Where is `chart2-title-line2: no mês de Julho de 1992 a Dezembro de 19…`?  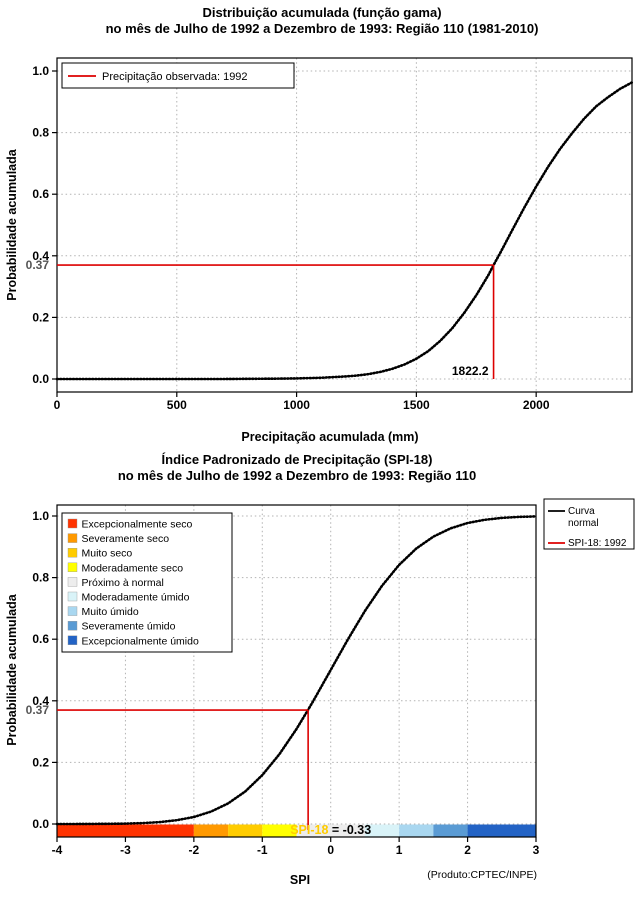 chart2-title-line2: no mês de Julho de 1992 a Dezembro de 19… is located at coordinates (297, 475).